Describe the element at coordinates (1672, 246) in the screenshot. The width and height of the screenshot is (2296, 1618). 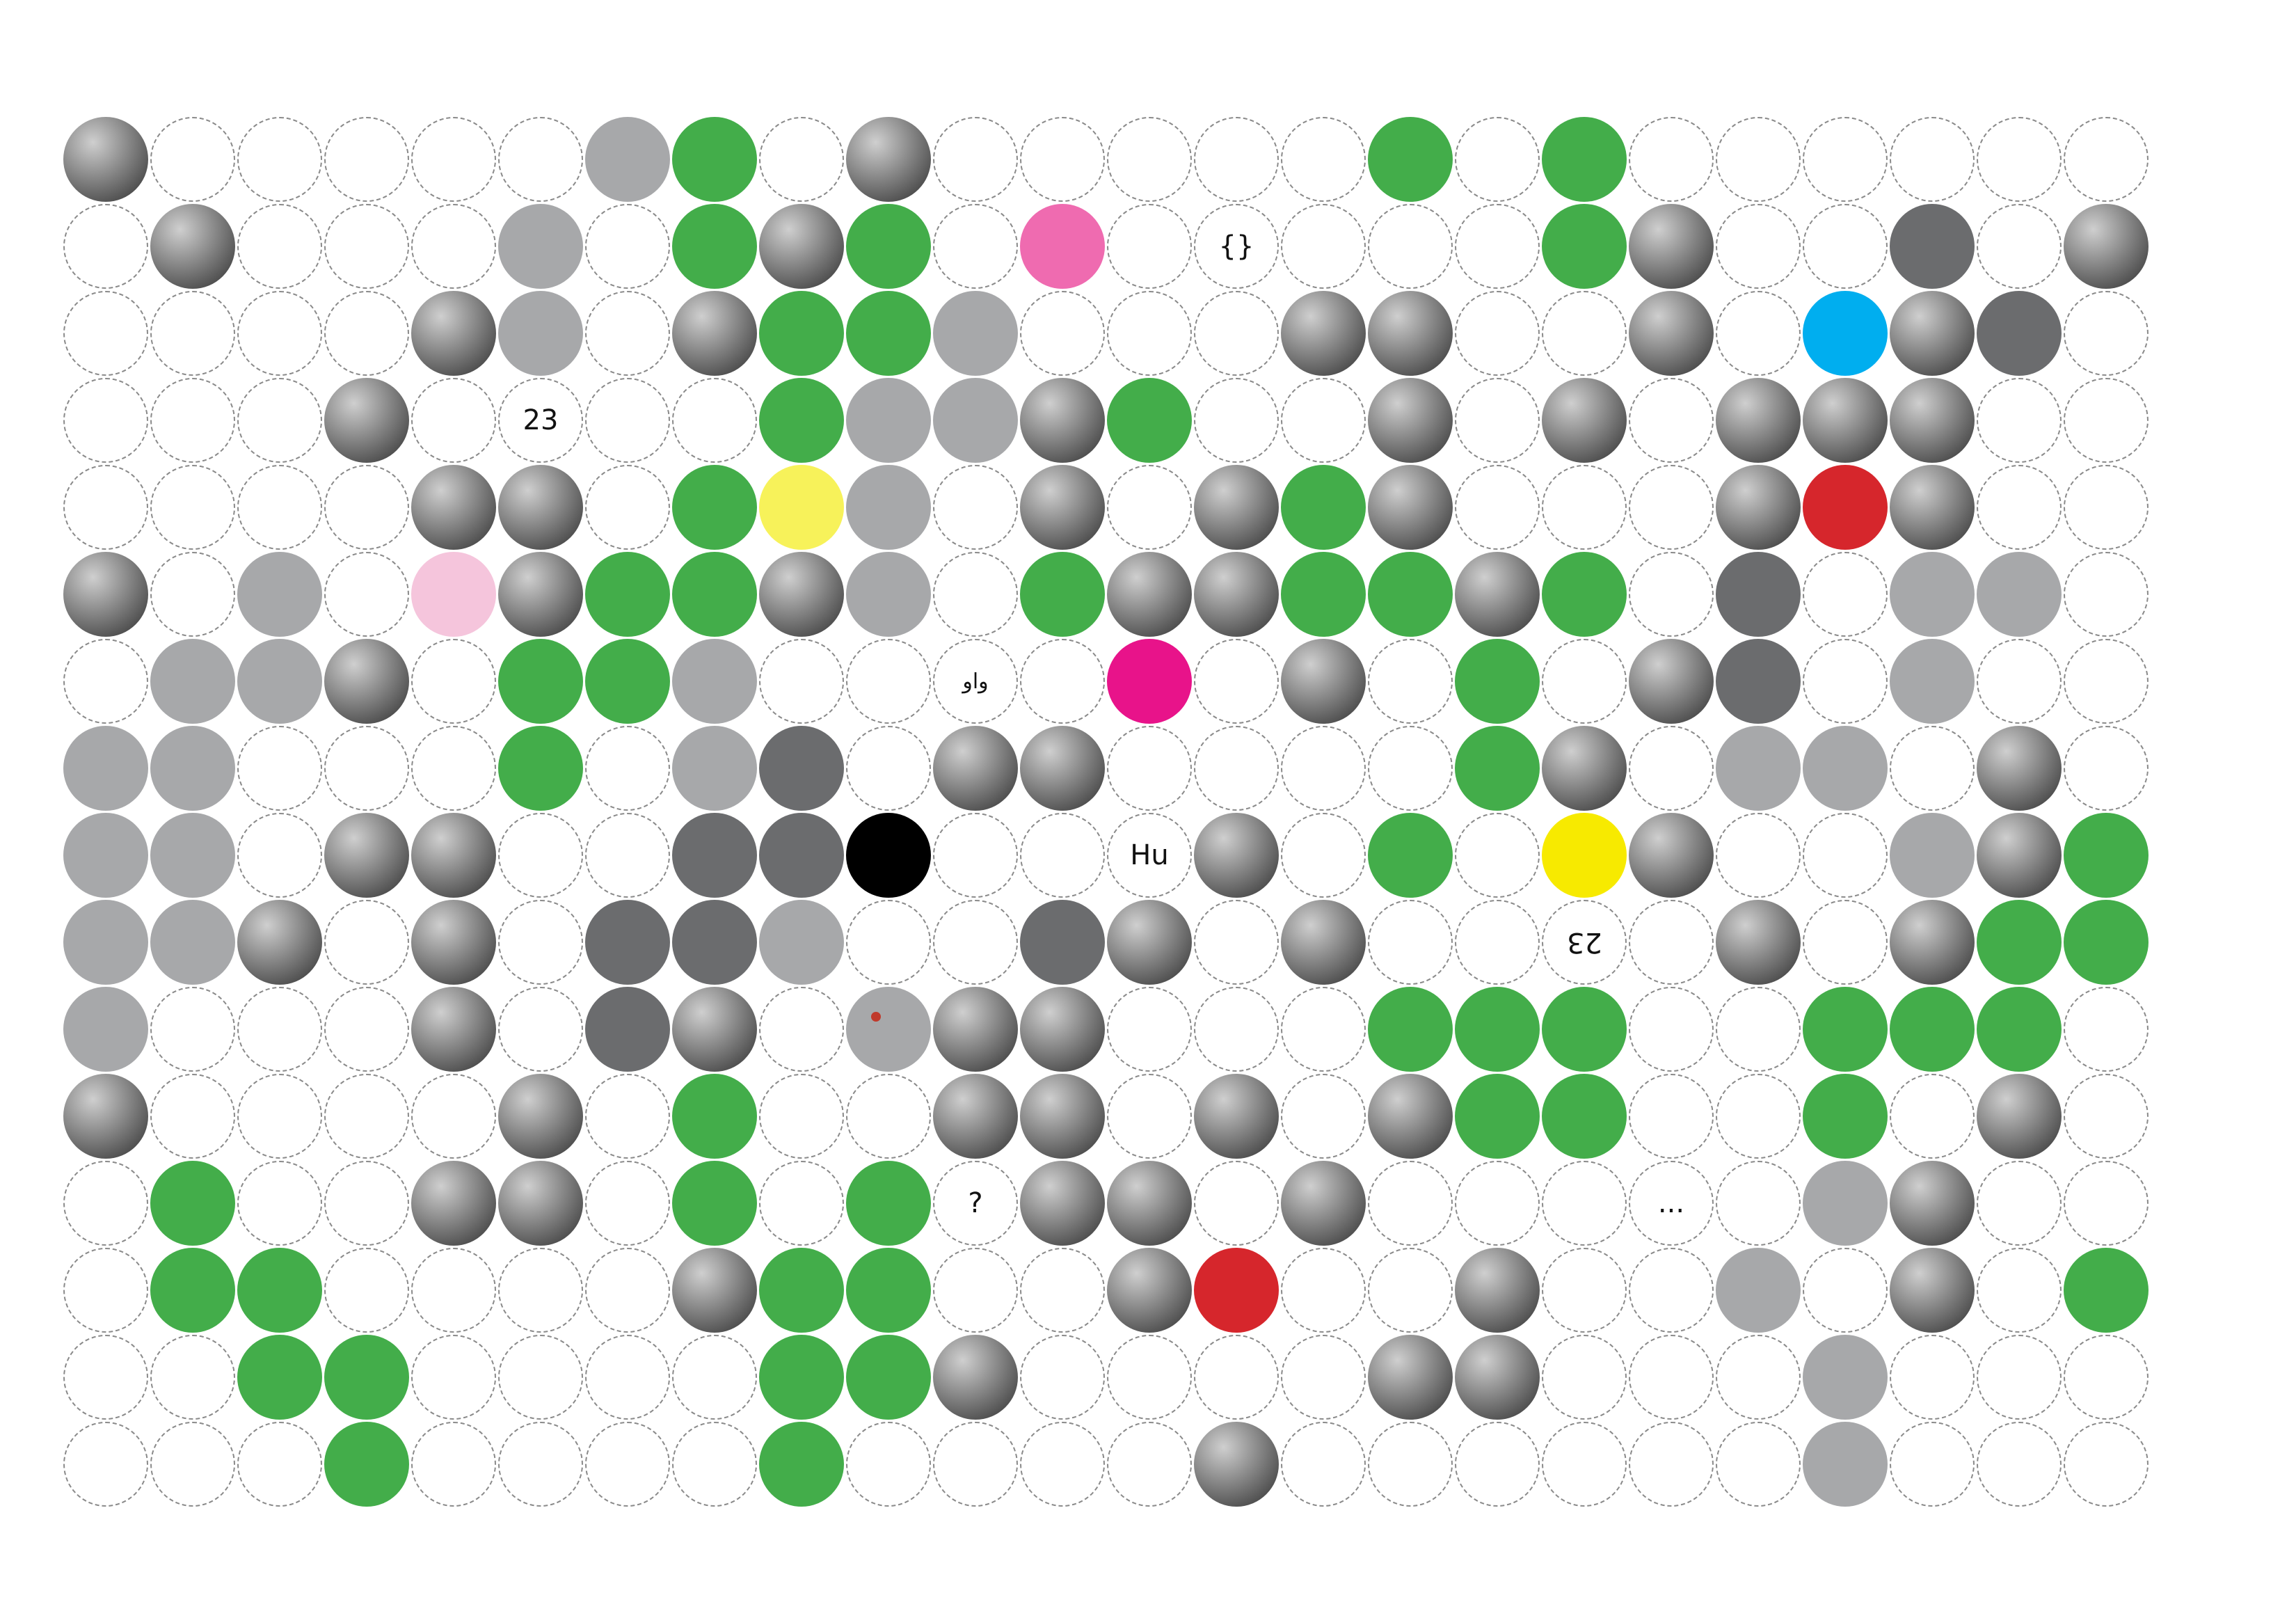
I see `camera-photo` at that location.